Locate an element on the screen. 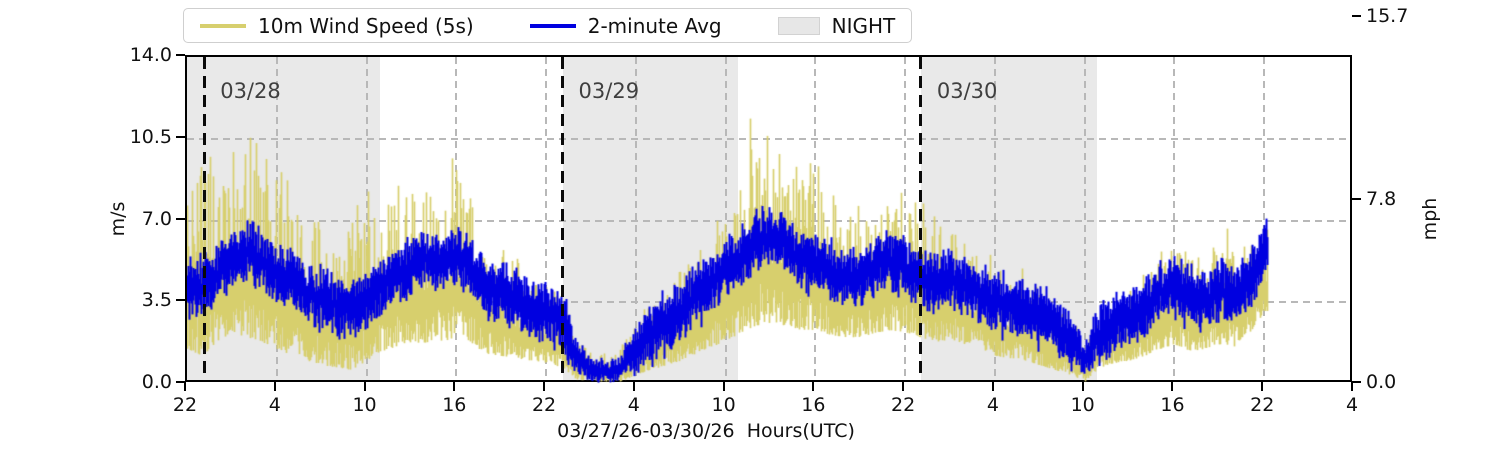  legend-item-night: NIGHT is located at coordinates (836, 25).